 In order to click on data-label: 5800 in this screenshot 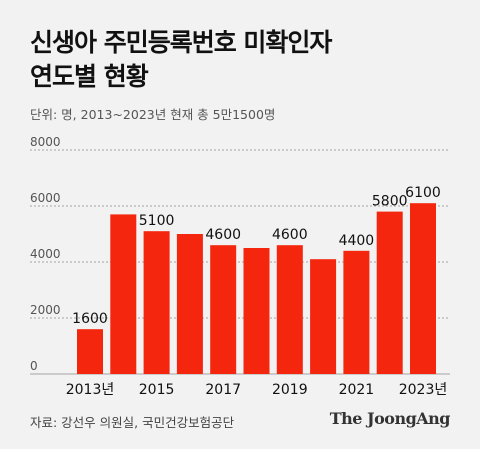, I will do `click(390, 202)`.